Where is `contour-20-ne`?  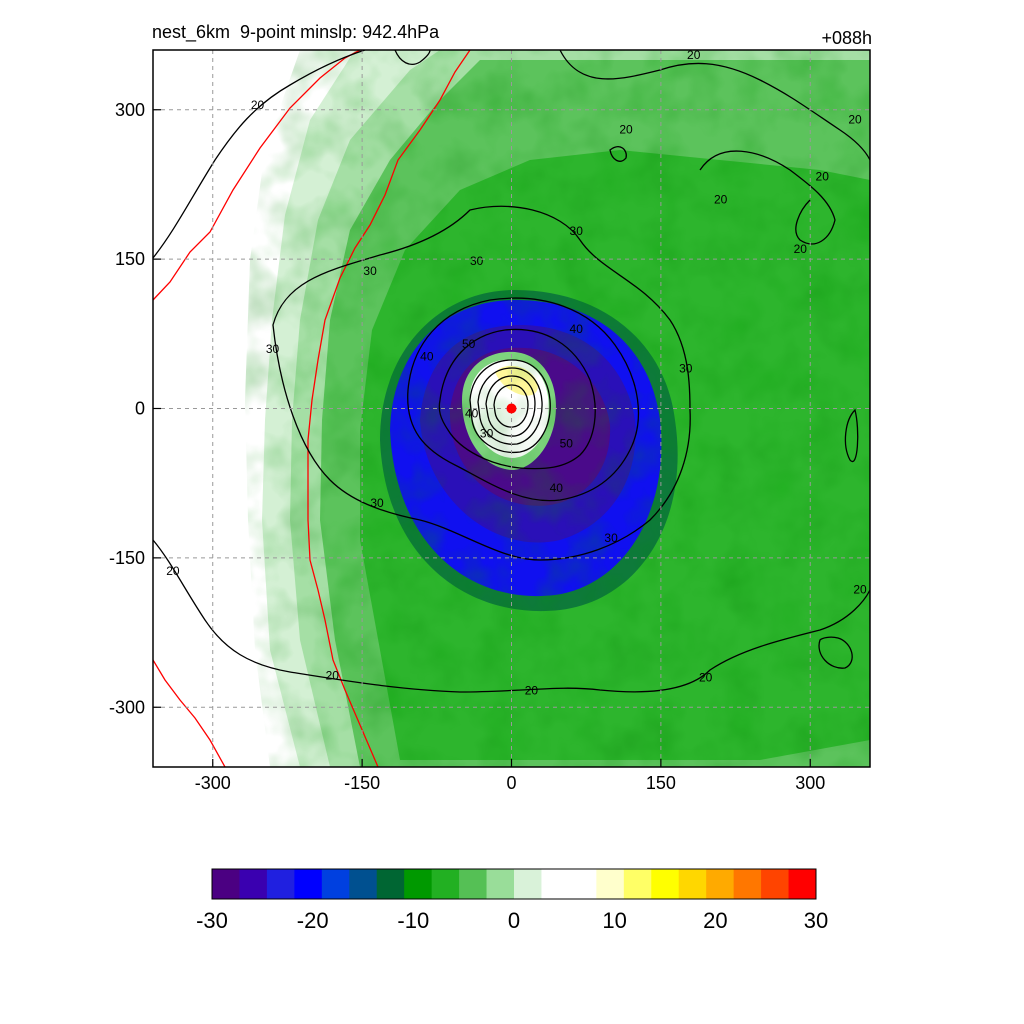
contour-20-ne is located at coordinates (714, 105).